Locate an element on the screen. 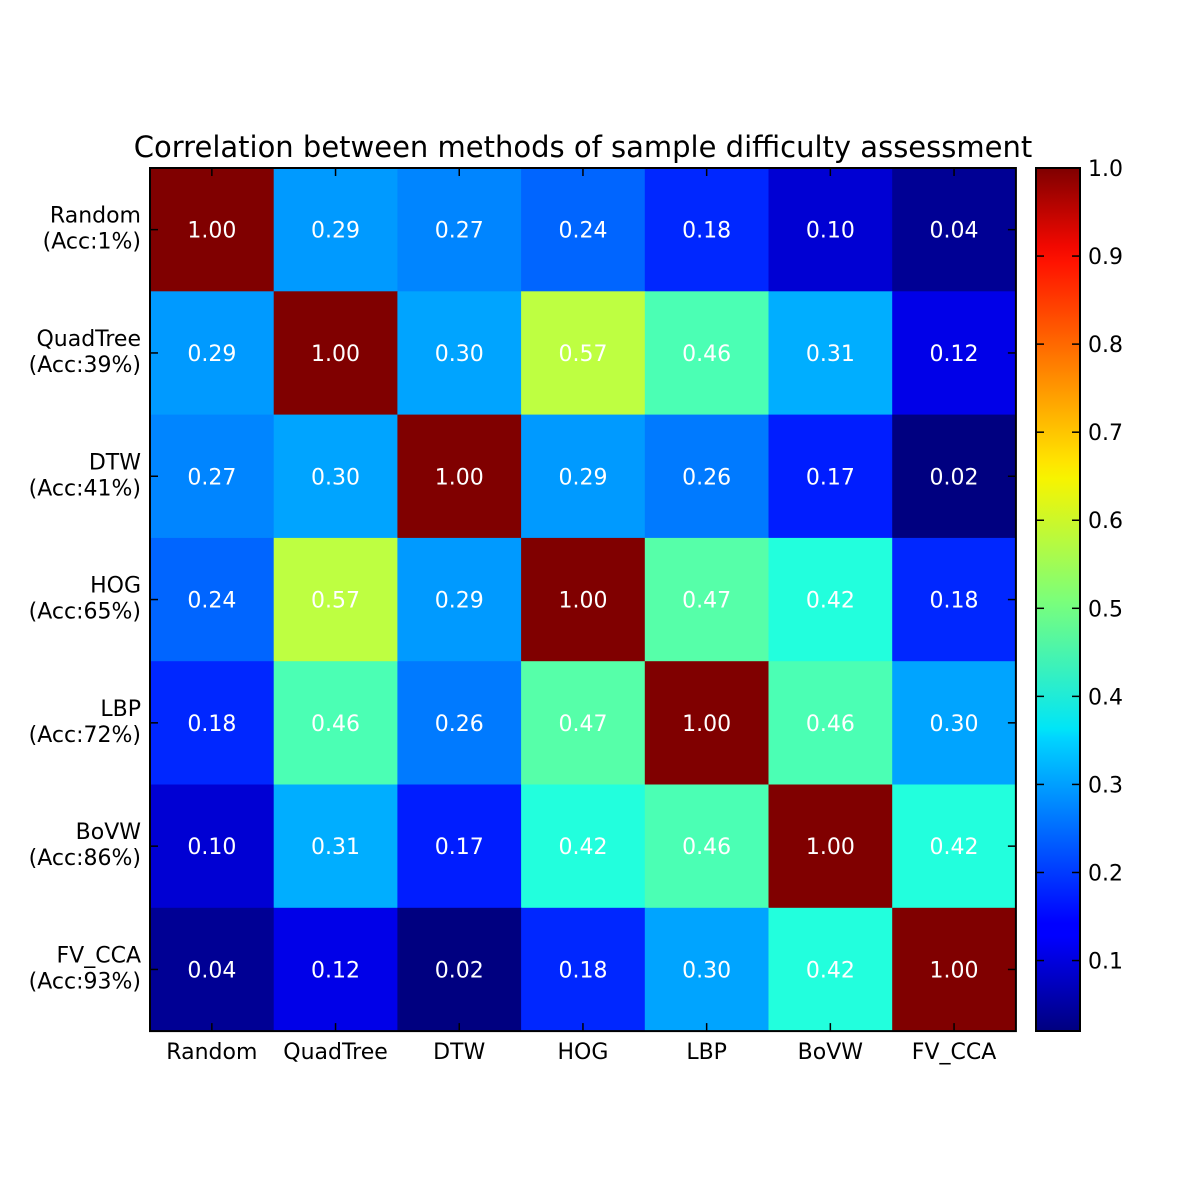 This screenshot has width=1200, height=1200. cell-value-1-2: 0.30 is located at coordinates (459, 354).